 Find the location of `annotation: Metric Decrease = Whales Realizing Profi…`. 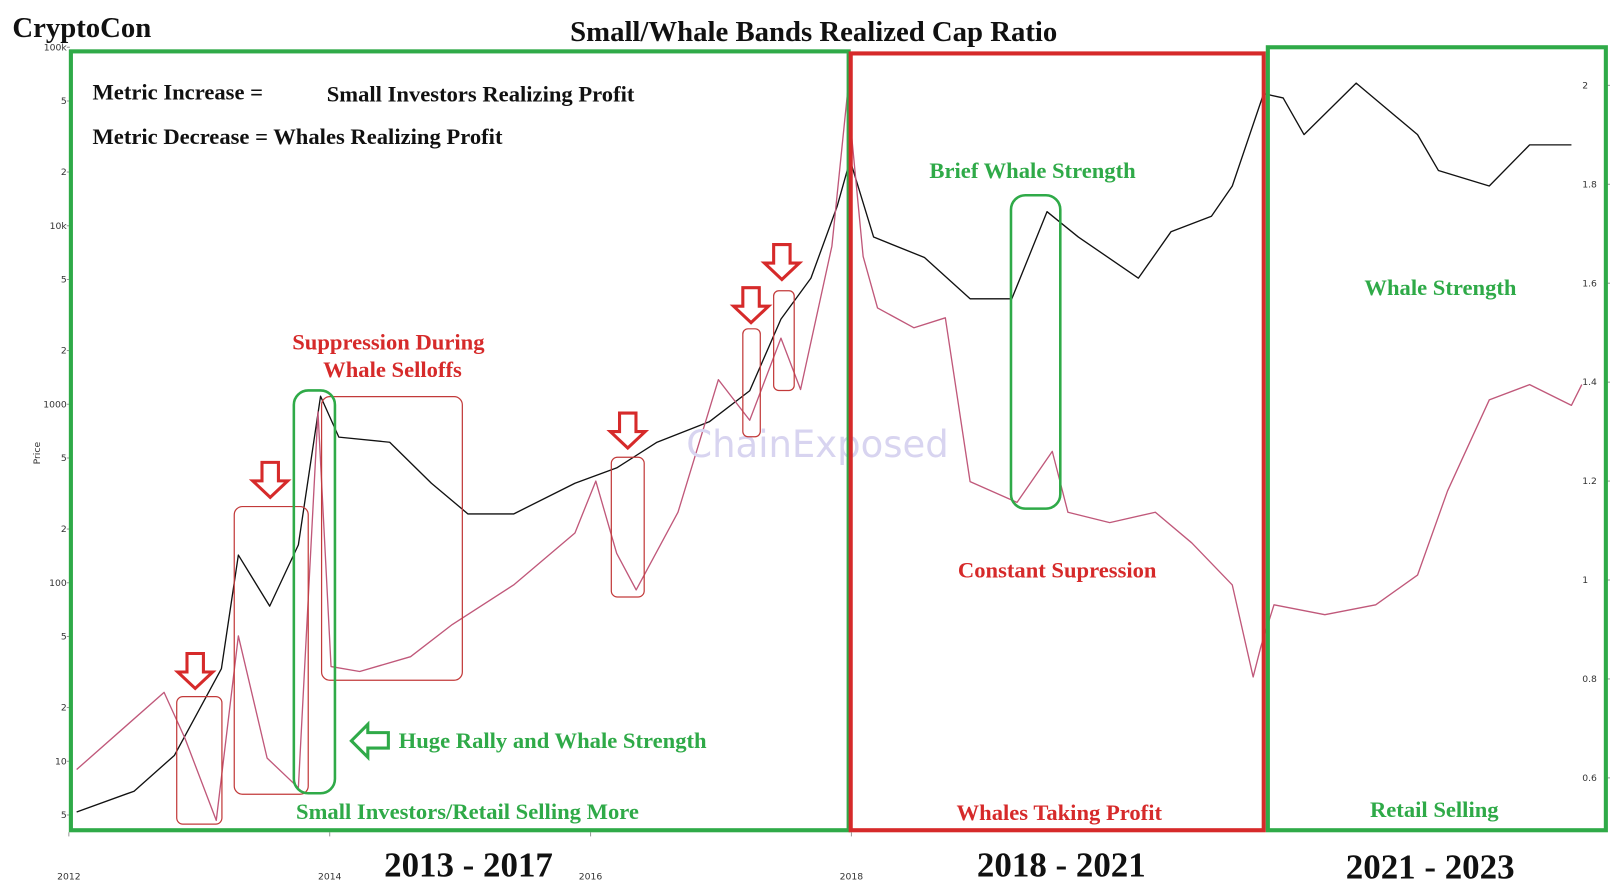

annotation: Metric Decrease = Whales Realizing Profi… is located at coordinates (297, 136).